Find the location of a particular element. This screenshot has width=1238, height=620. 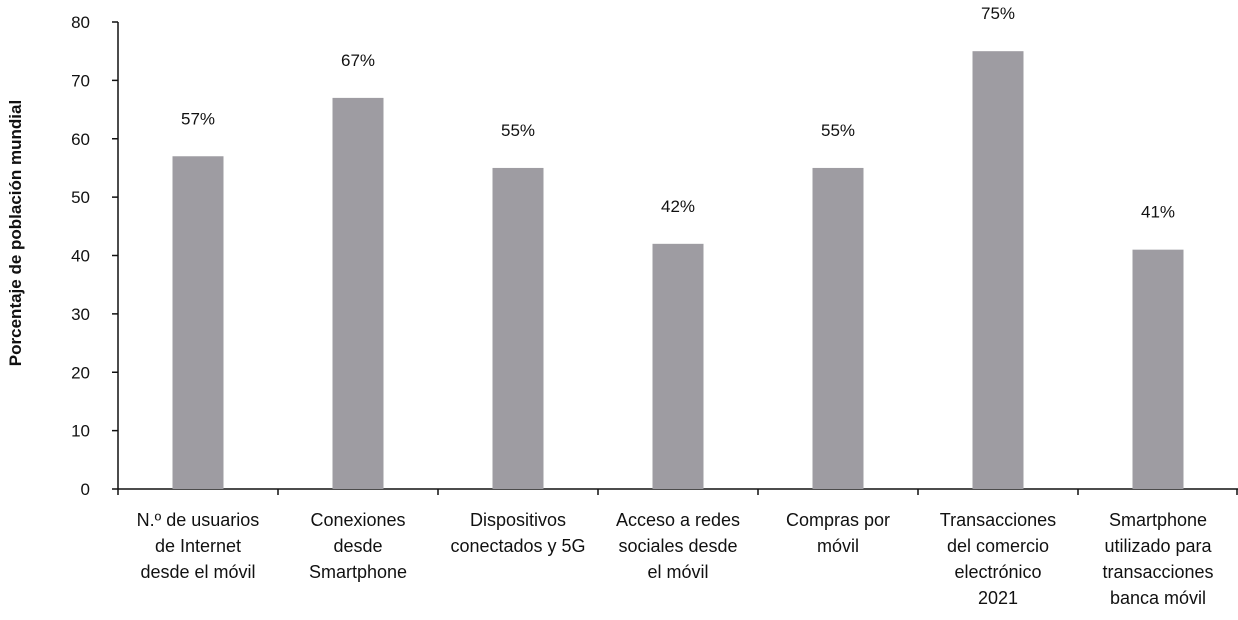

category-label-line: Transacciones is located at coordinates (998, 520).